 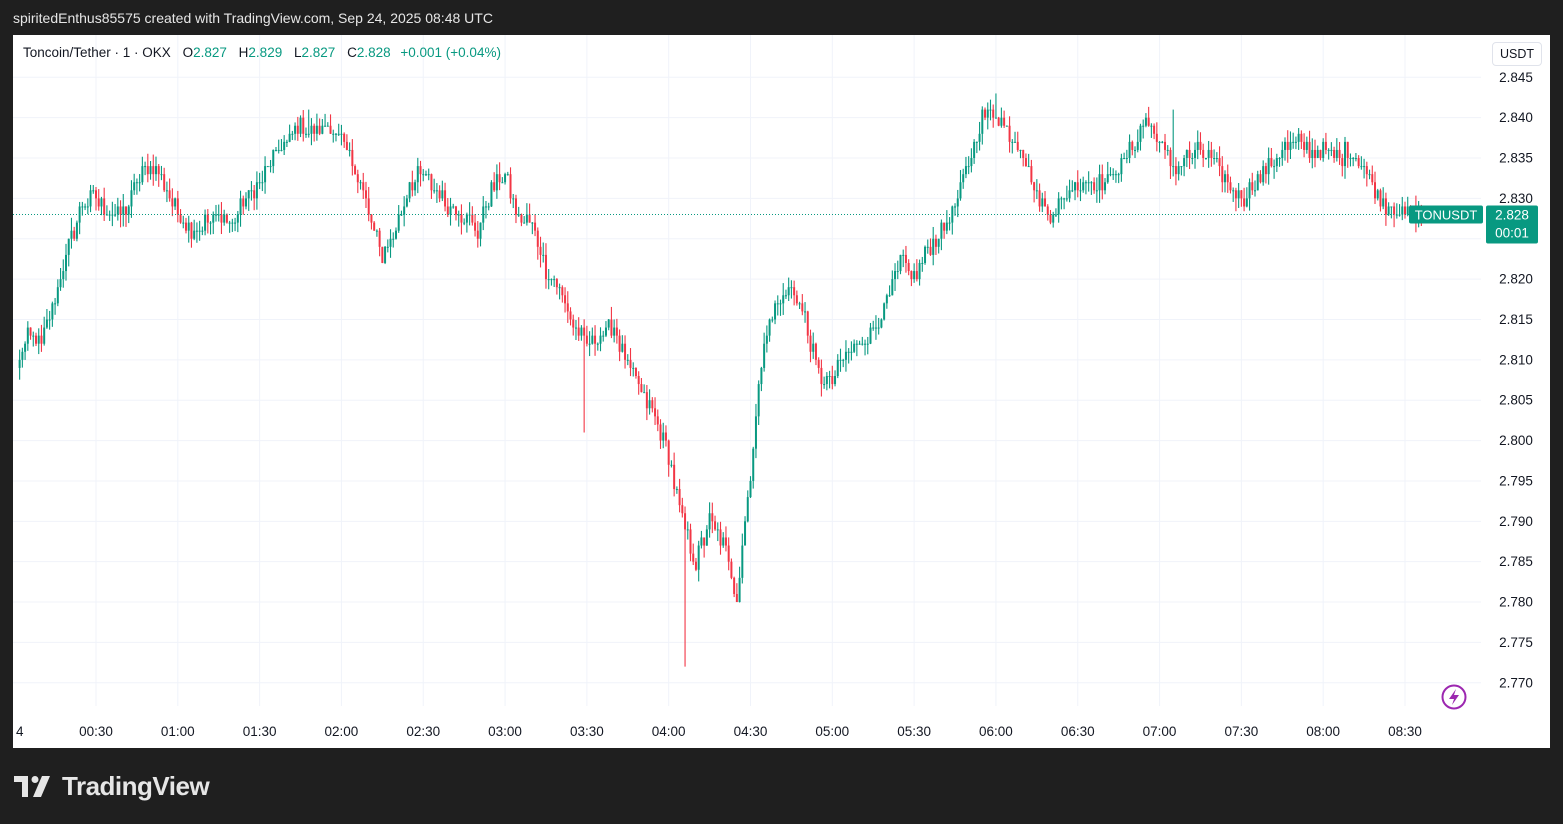 I want to click on y-tick-label: 2.795, so click(x=1516, y=480).